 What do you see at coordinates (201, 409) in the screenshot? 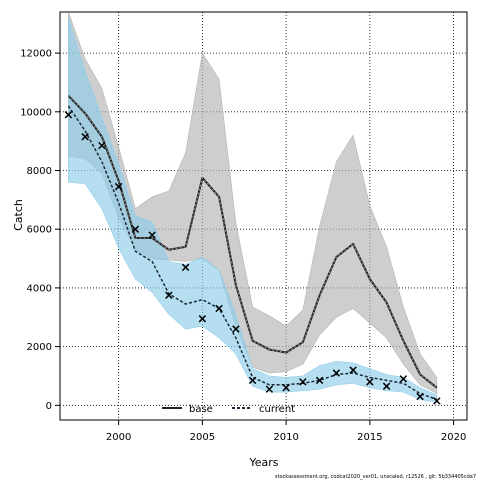
I see `legend-label-base: base` at bounding box center [201, 409].